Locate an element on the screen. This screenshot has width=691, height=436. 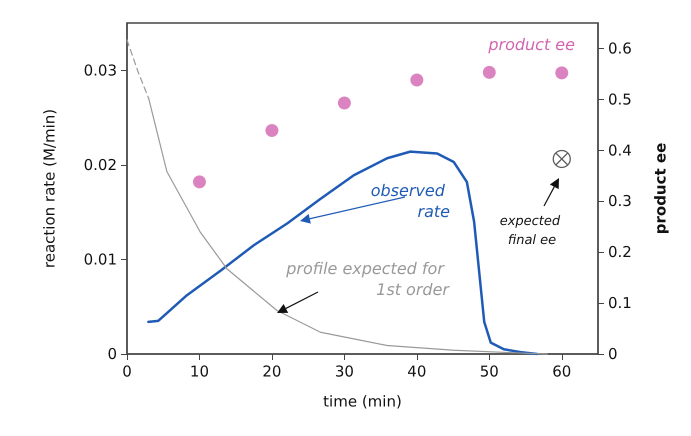
y-tick-label: 0.03 is located at coordinates (100, 70).